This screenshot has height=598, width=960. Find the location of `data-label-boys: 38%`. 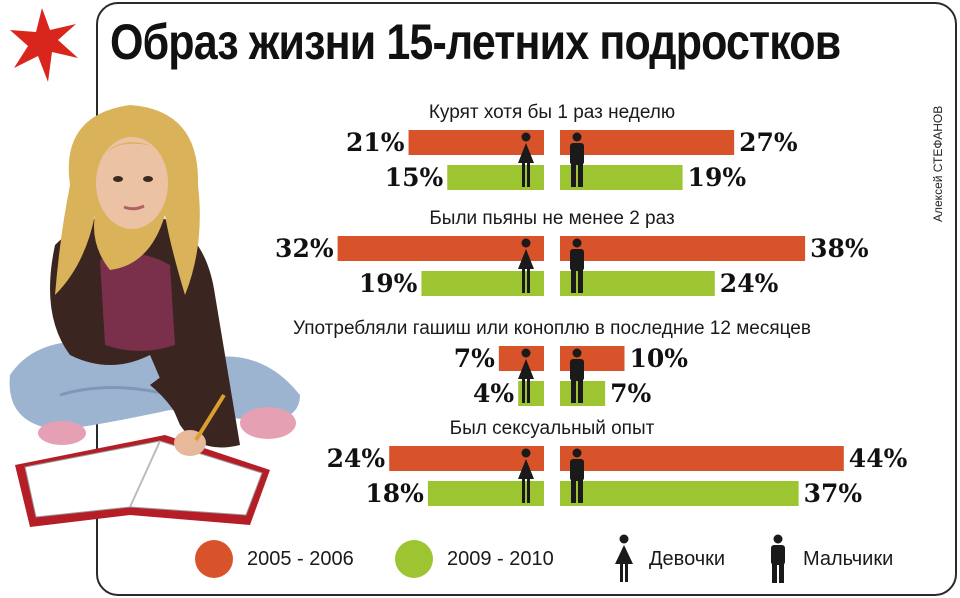

data-label-boys: 38% is located at coordinates (839, 248).